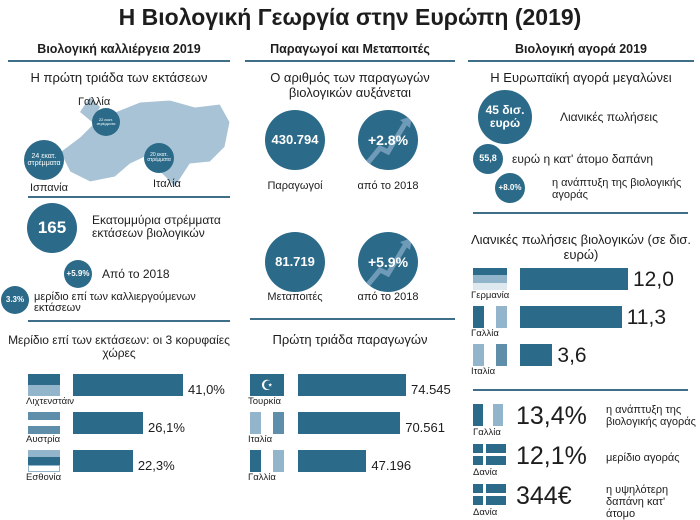 The image size is (700, 520). What do you see at coordinates (264, 401) in the screenshot?
I see `bar-category-label: Τουρκία` at bounding box center [264, 401].